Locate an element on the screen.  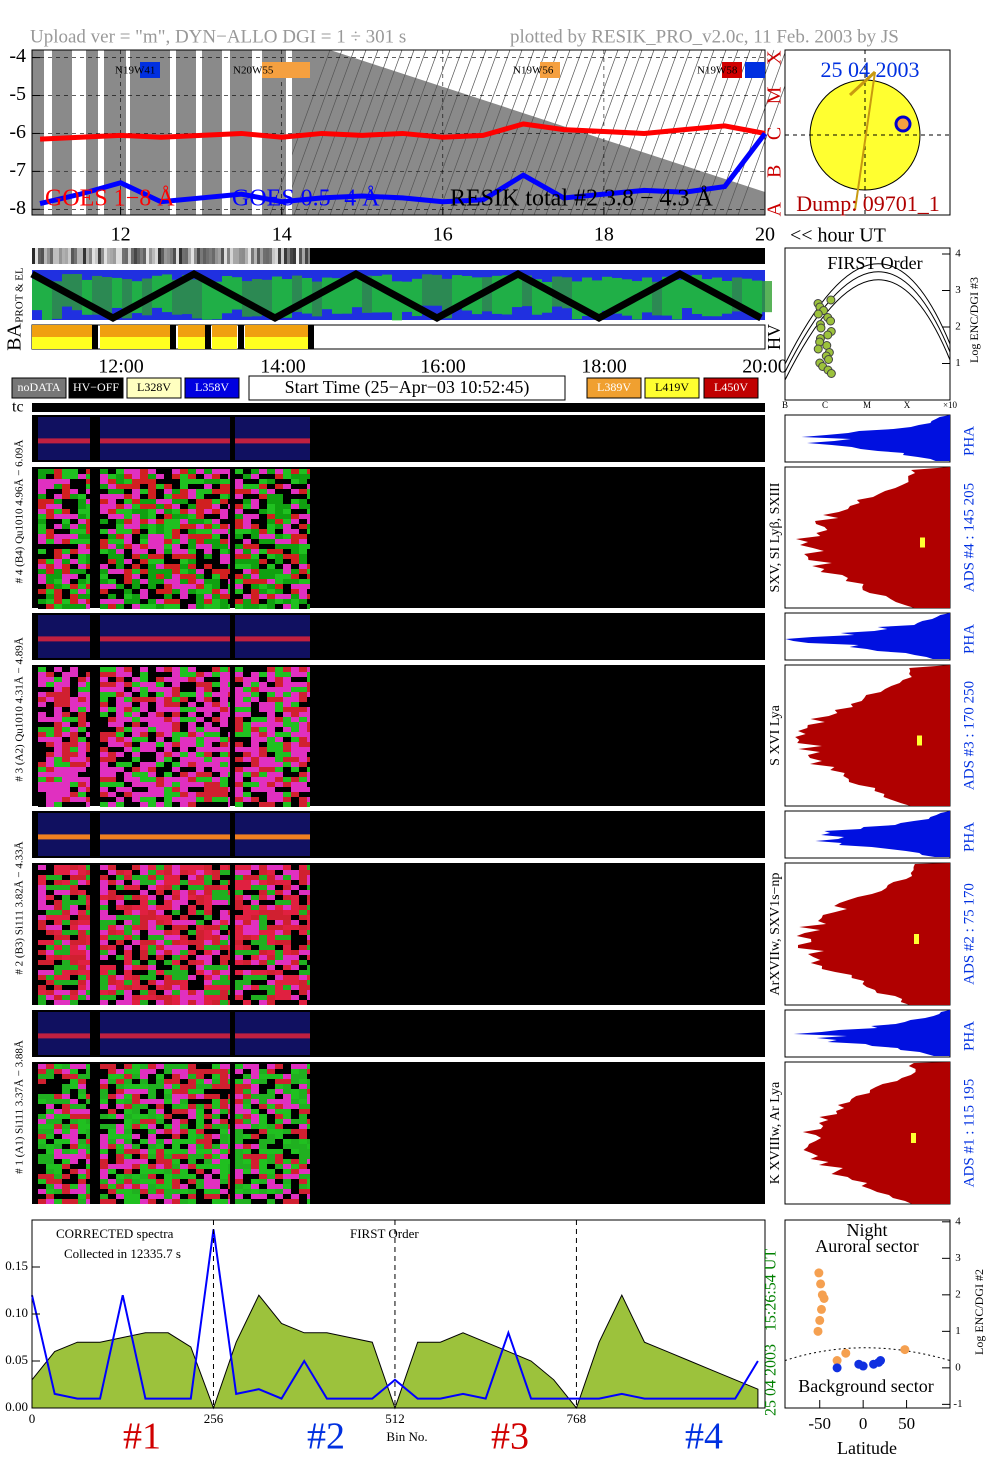
scatter-point is located at coordinates (881, 1361).